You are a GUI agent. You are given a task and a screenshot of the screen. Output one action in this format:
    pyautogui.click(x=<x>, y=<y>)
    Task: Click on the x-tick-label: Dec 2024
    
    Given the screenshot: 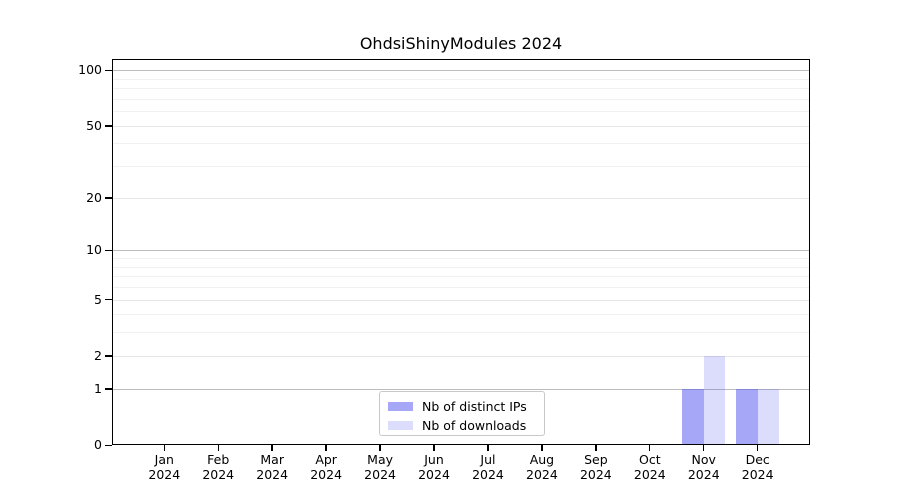 What is the action you would take?
    pyautogui.click(x=758, y=467)
    